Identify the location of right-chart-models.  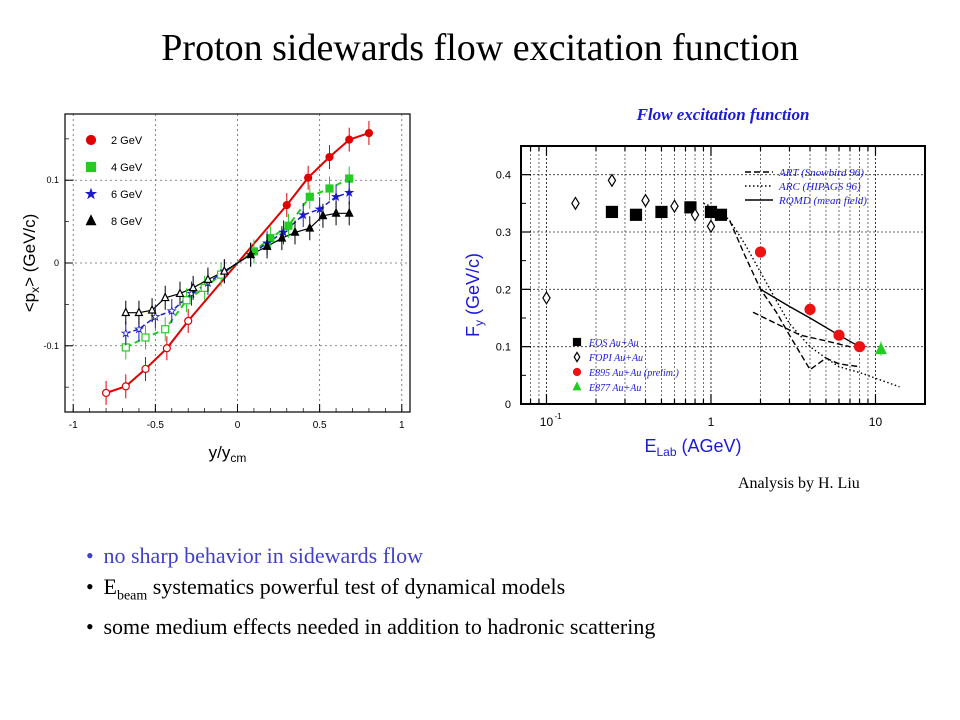
(801, 295).